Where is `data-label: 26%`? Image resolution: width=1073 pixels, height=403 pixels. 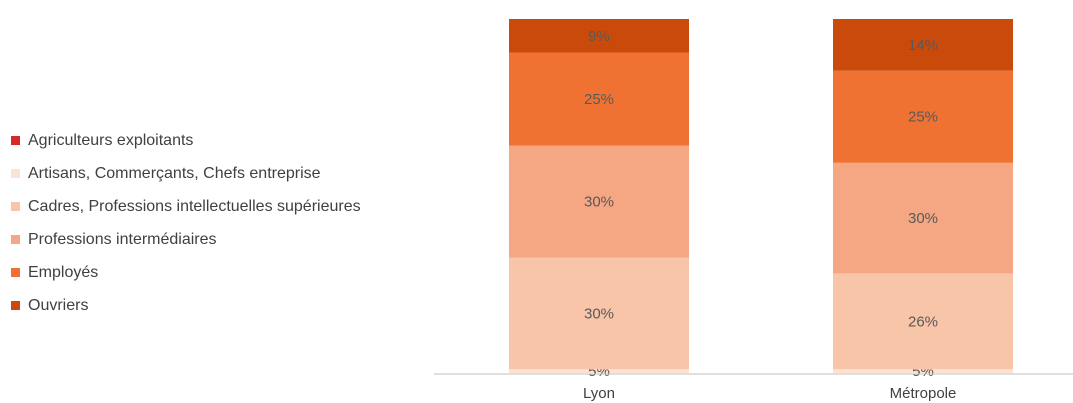 data-label: 26% is located at coordinates (923, 321).